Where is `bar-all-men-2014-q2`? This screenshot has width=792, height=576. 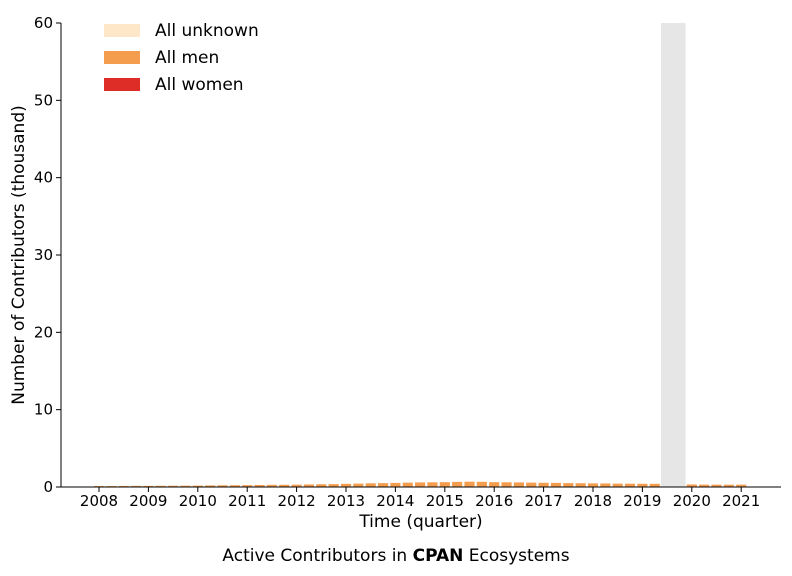
bar-all-men-2014-q2 is located at coordinates (407, 484).